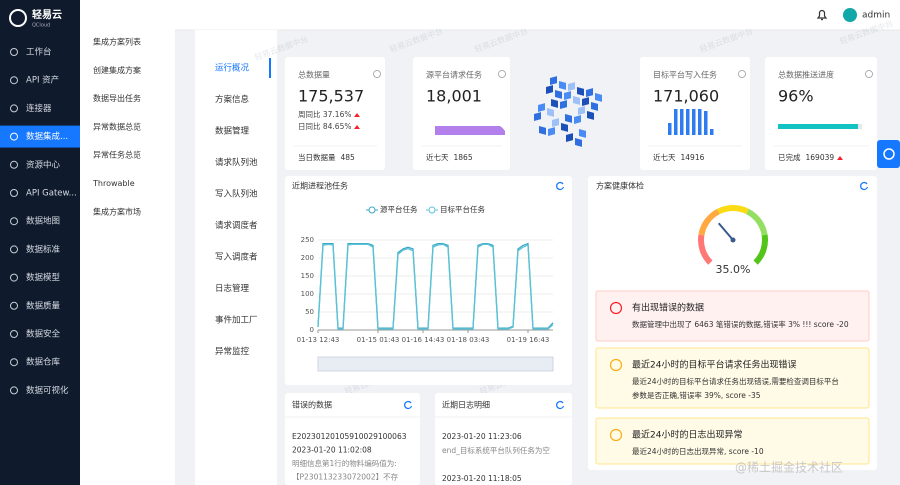  What do you see at coordinates (47, 14) in the screenshot?
I see `logo-text: 轻易云` at bounding box center [47, 14].